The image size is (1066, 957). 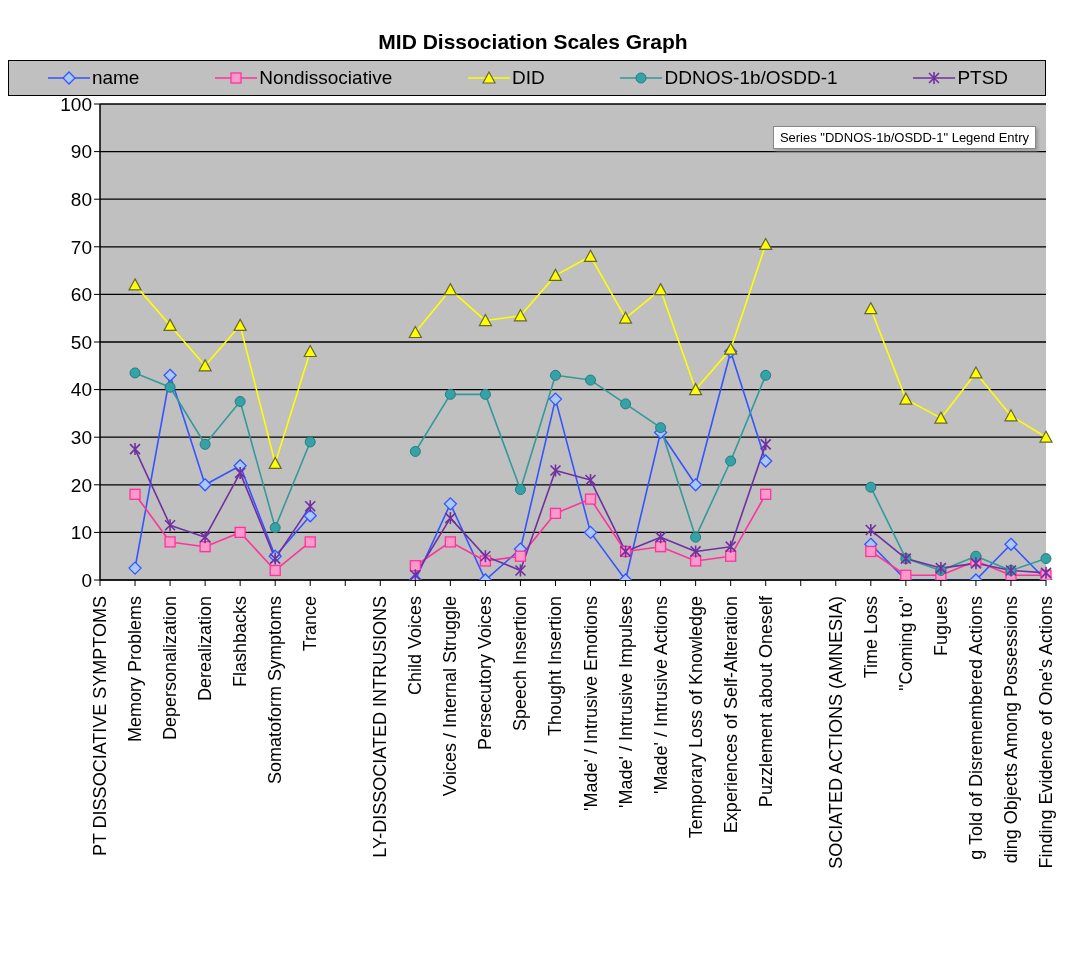 What do you see at coordinates (751, 78) in the screenshot?
I see `legend-label: DDNOS-1b/OSDD-1` at bounding box center [751, 78].